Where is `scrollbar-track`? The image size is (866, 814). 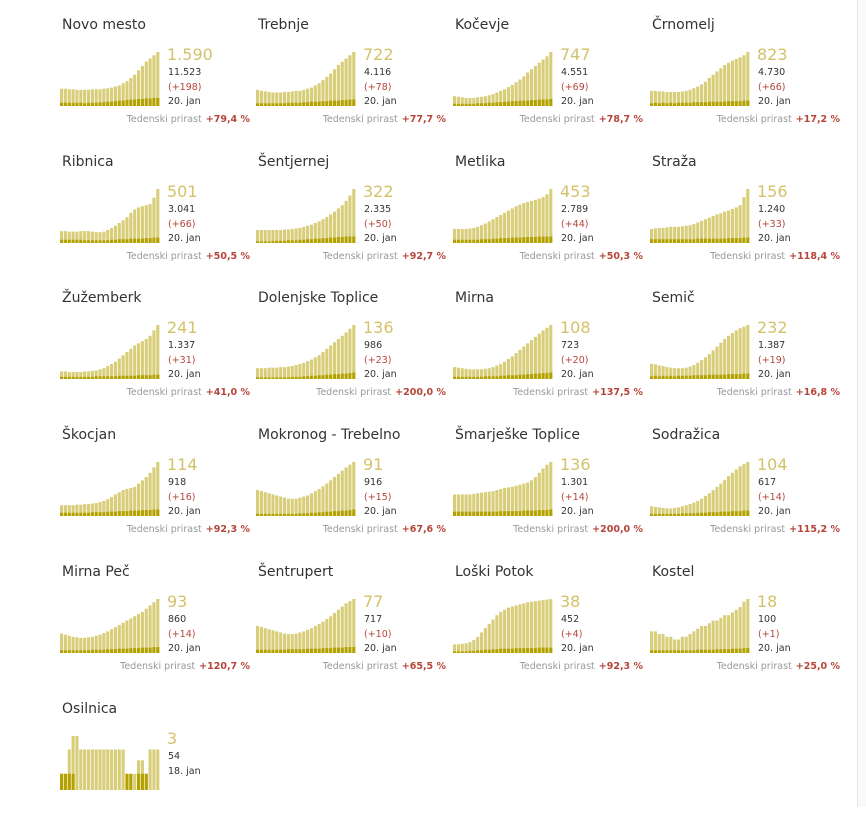
scrollbar-track is located at coordinates (861, 403).